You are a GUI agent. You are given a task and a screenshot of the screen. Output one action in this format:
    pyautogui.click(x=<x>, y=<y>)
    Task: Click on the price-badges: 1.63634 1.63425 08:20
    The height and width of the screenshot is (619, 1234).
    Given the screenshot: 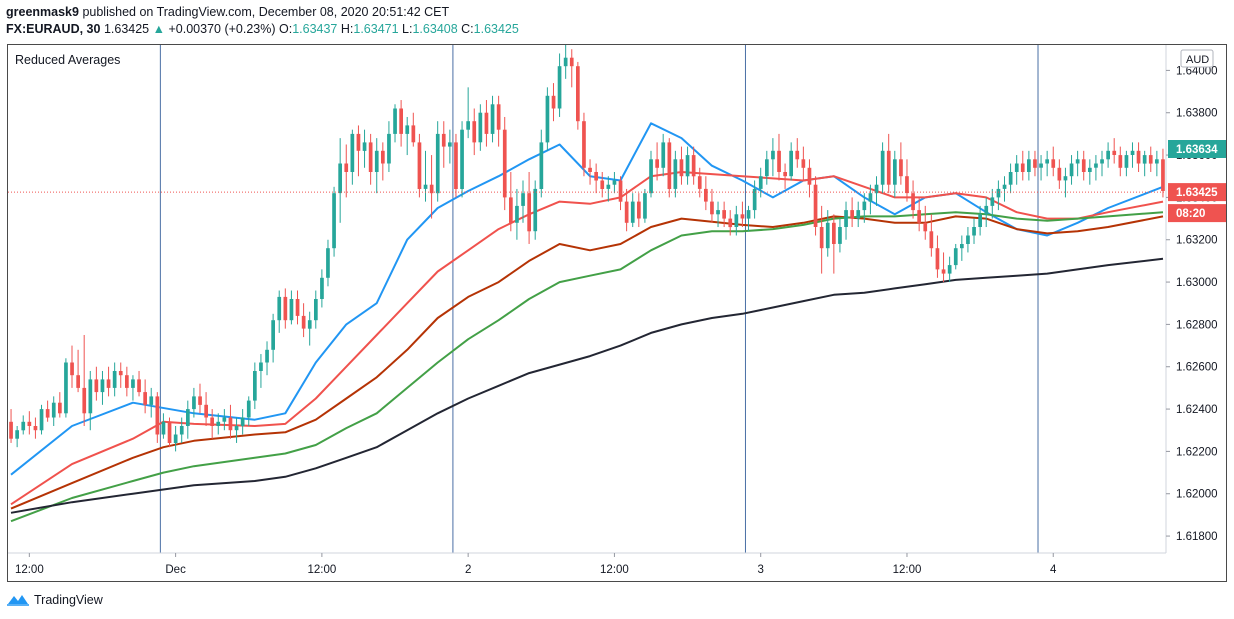 What is the action you would take?
    pyautogui.click(x=1197, y=181)
    